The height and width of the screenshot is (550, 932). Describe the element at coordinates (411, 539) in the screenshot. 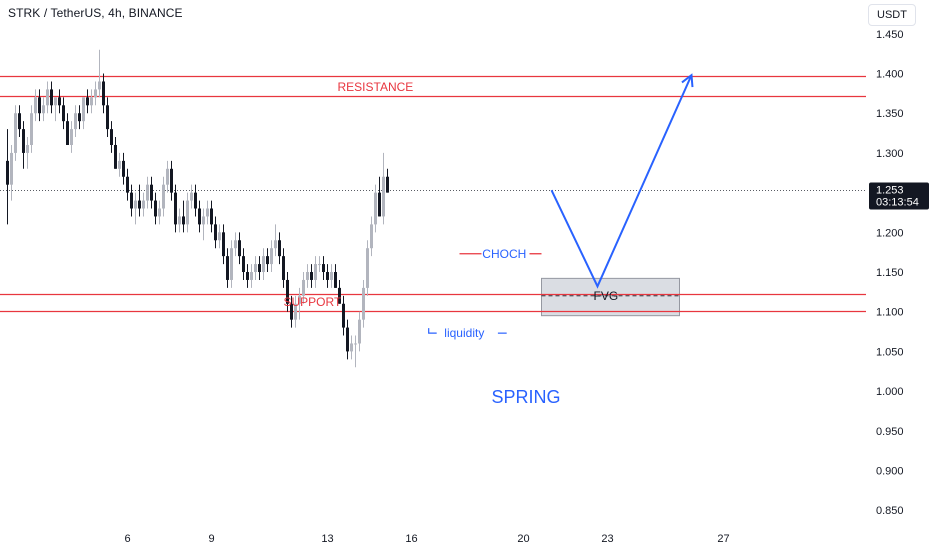

I see `x-tick-label: 16` at that location.